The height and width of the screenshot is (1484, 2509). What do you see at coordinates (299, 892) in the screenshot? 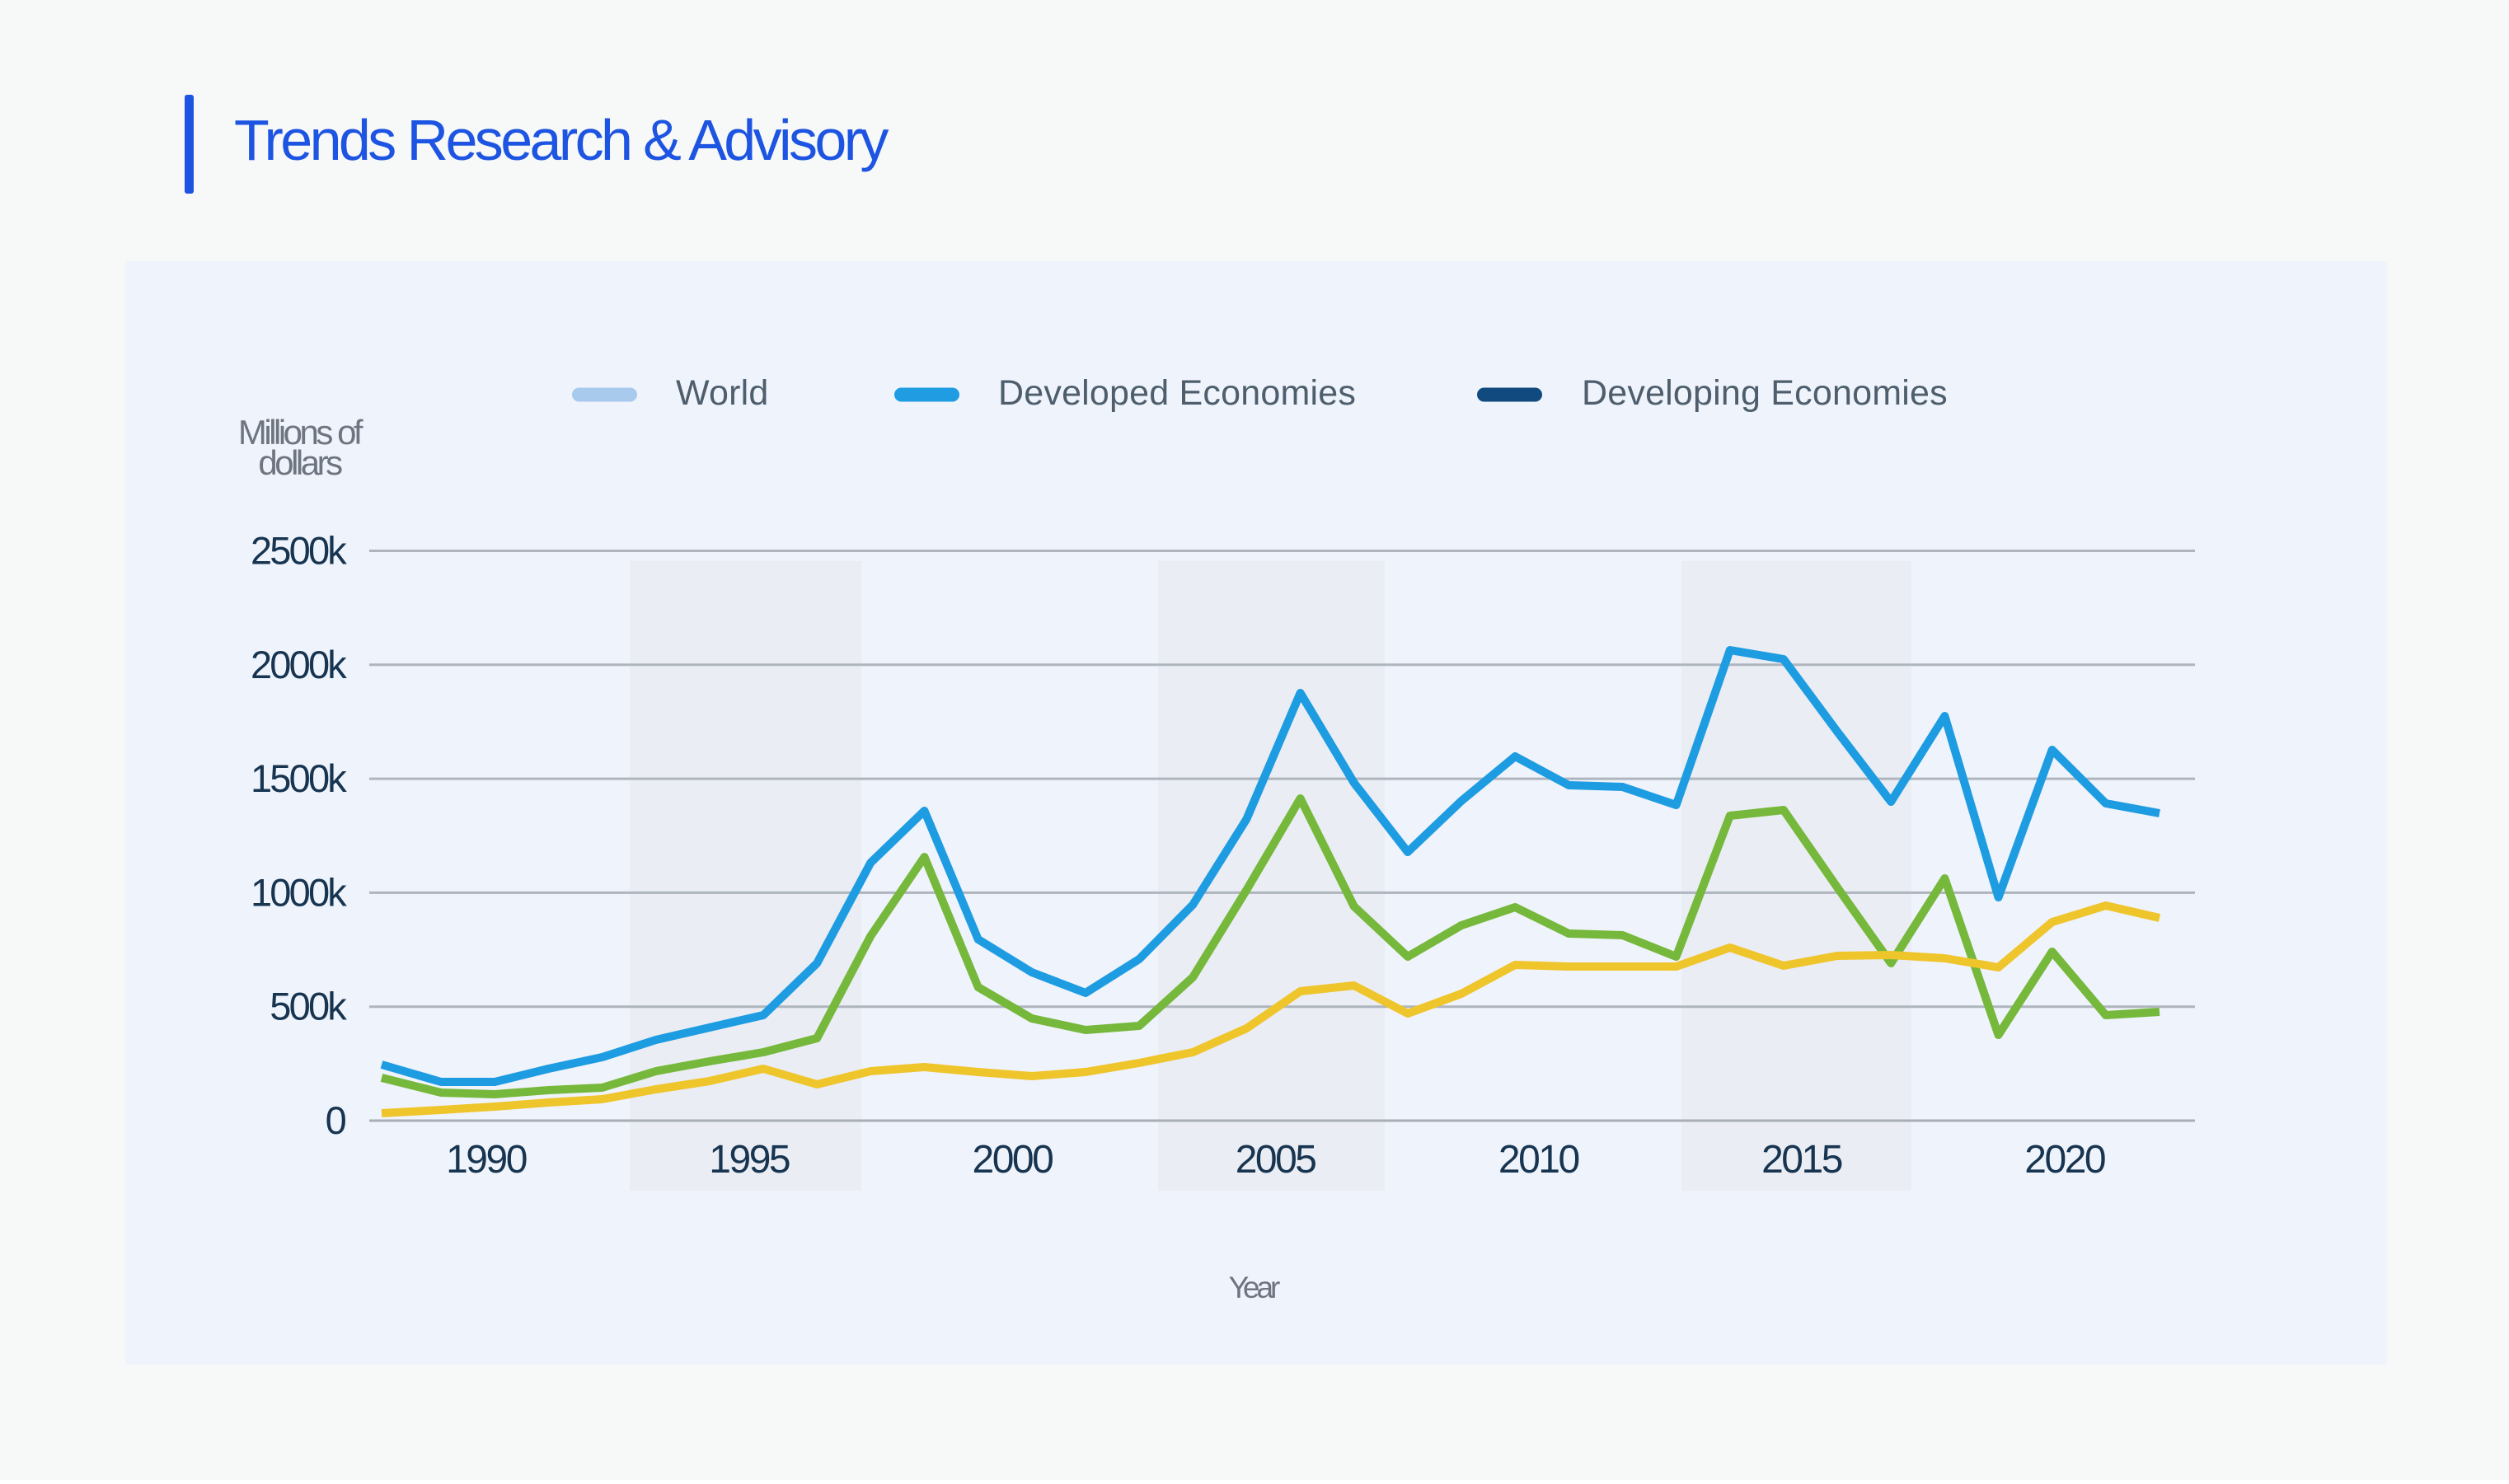
I see `svg-text: 1000k` at bounding box center [299, 892].